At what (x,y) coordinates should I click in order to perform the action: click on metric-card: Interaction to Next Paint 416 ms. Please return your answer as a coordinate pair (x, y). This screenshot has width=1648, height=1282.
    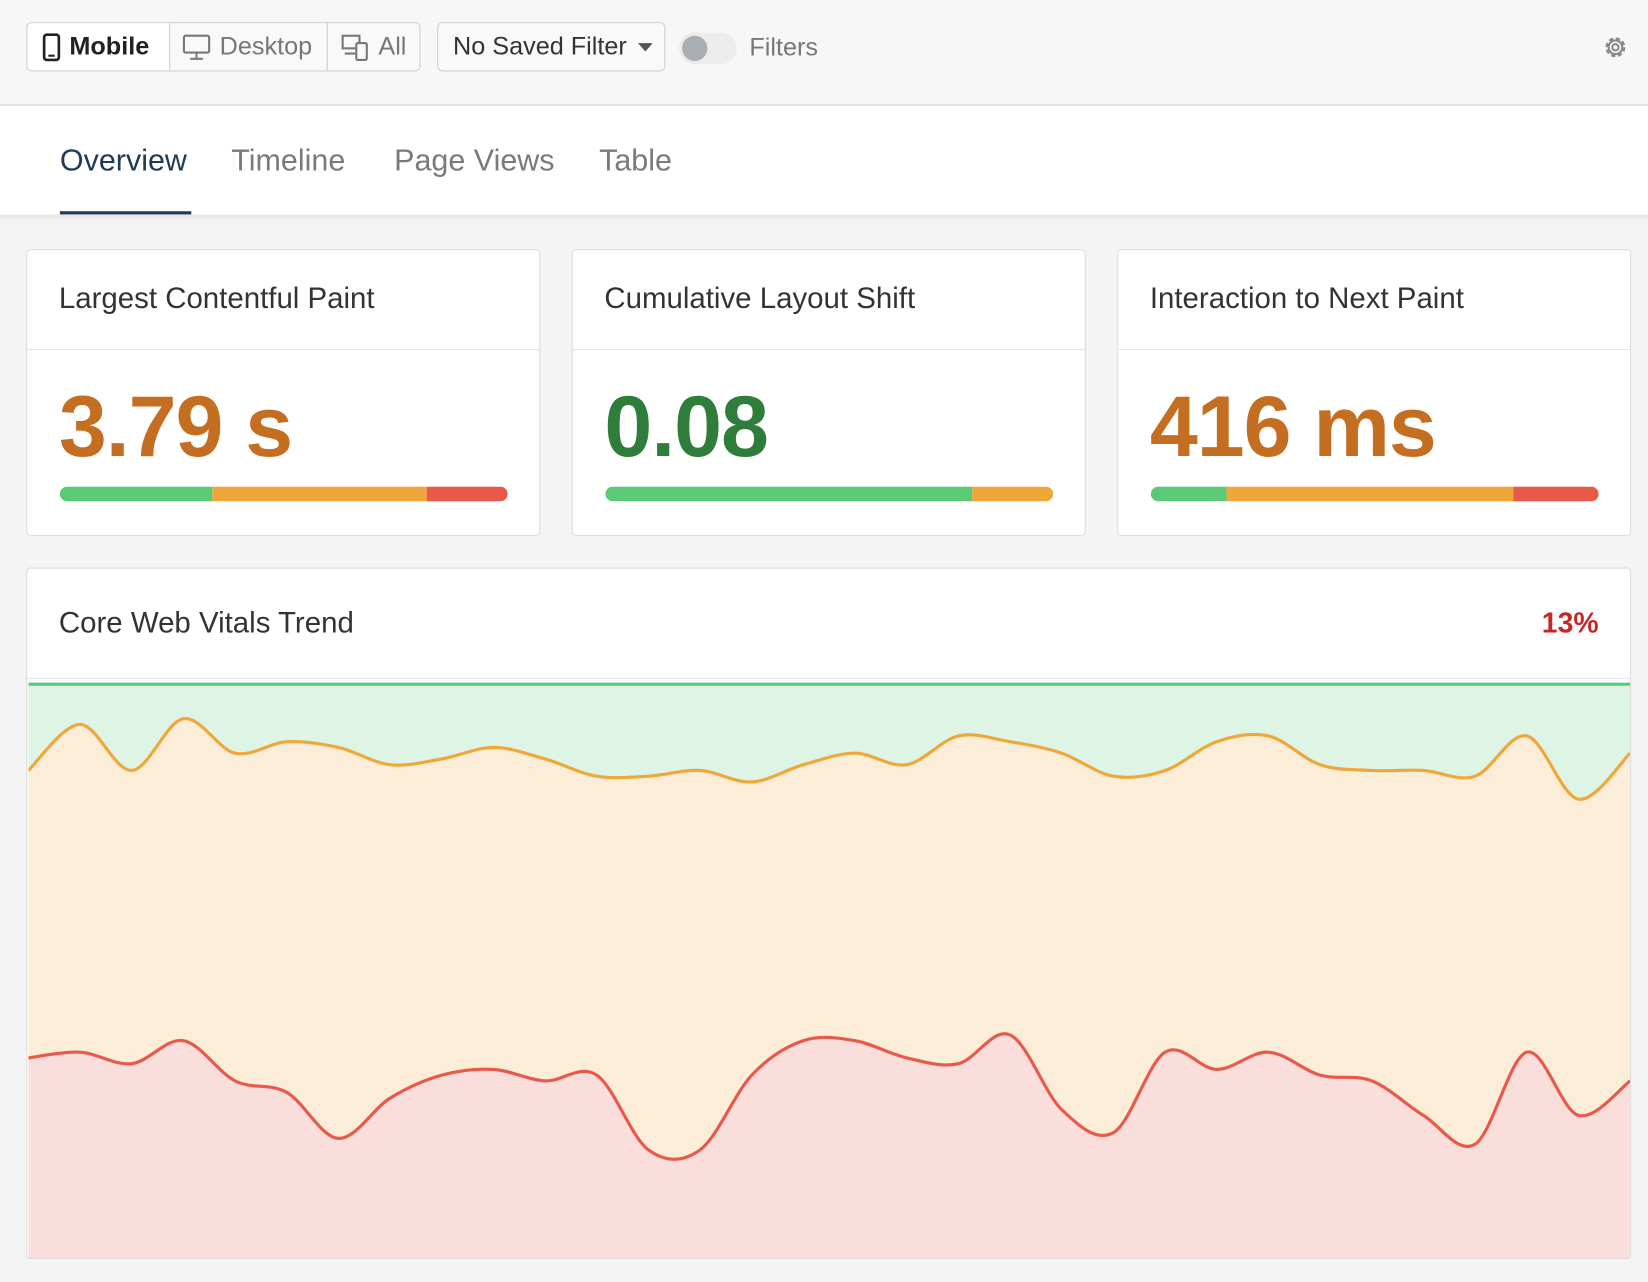
    Looking at the image, I should click on (1374, 393).